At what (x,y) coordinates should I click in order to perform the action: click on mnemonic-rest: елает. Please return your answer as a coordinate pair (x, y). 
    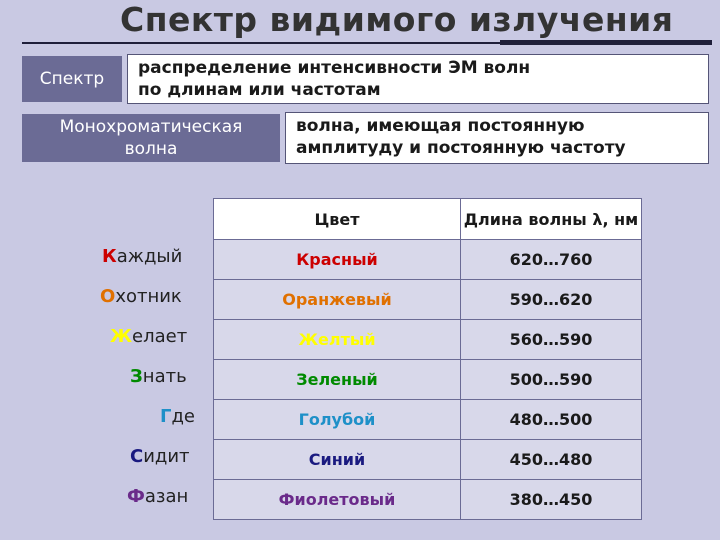
    Looking at the image, I should click on (160, 336).